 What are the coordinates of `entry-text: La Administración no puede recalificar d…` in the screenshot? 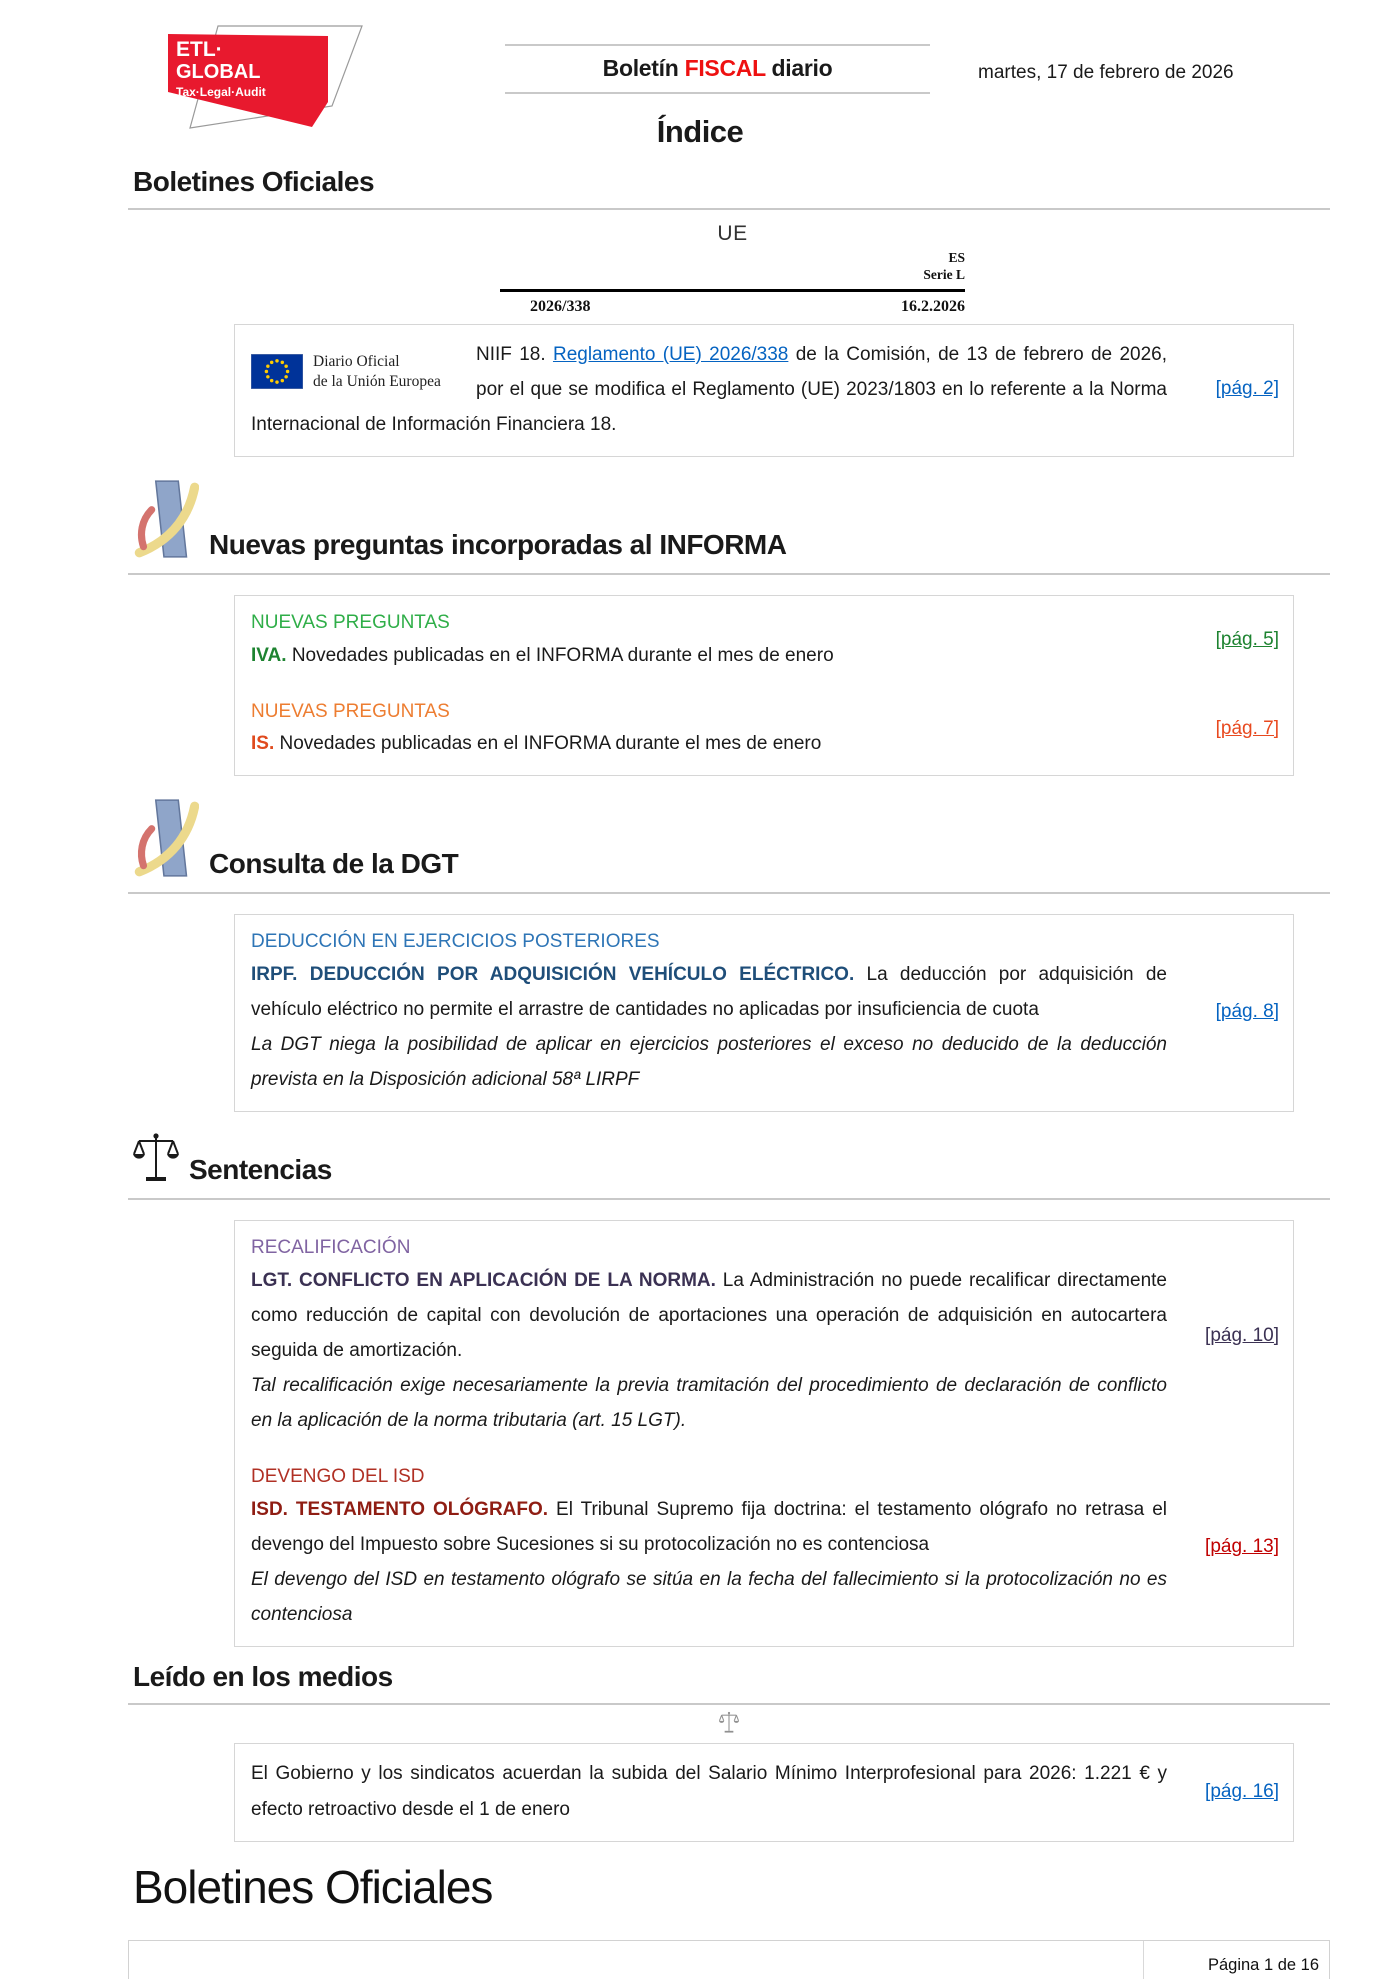 It's located at (709, 1315).